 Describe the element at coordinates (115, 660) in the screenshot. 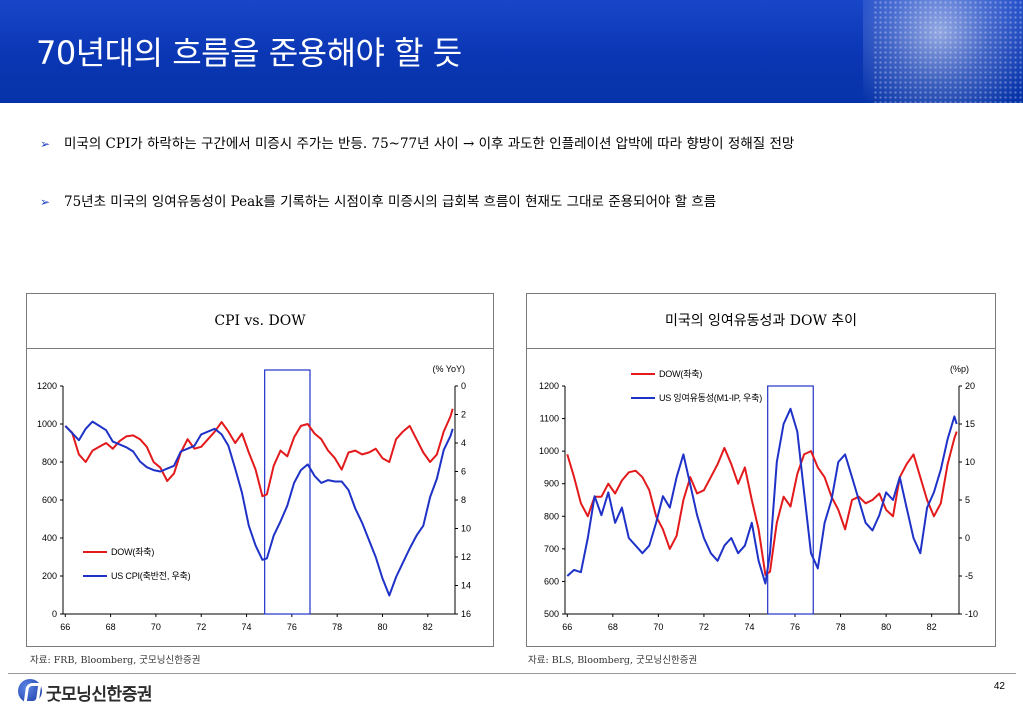

I see `source-note: 자료: FRB, Bloomberg, 굿모닝신한증권` at that location.